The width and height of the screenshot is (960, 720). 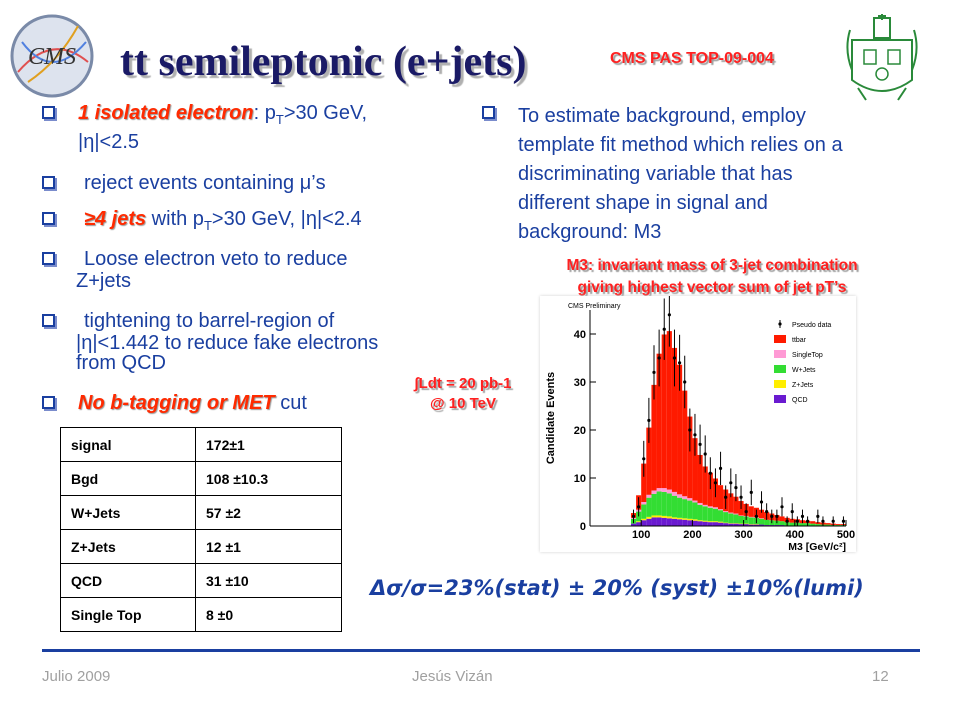 What do you see at coordinates (128, 478) in the screenshot?
I see `yield-label: Bgd` at bounding box center [128, 478].